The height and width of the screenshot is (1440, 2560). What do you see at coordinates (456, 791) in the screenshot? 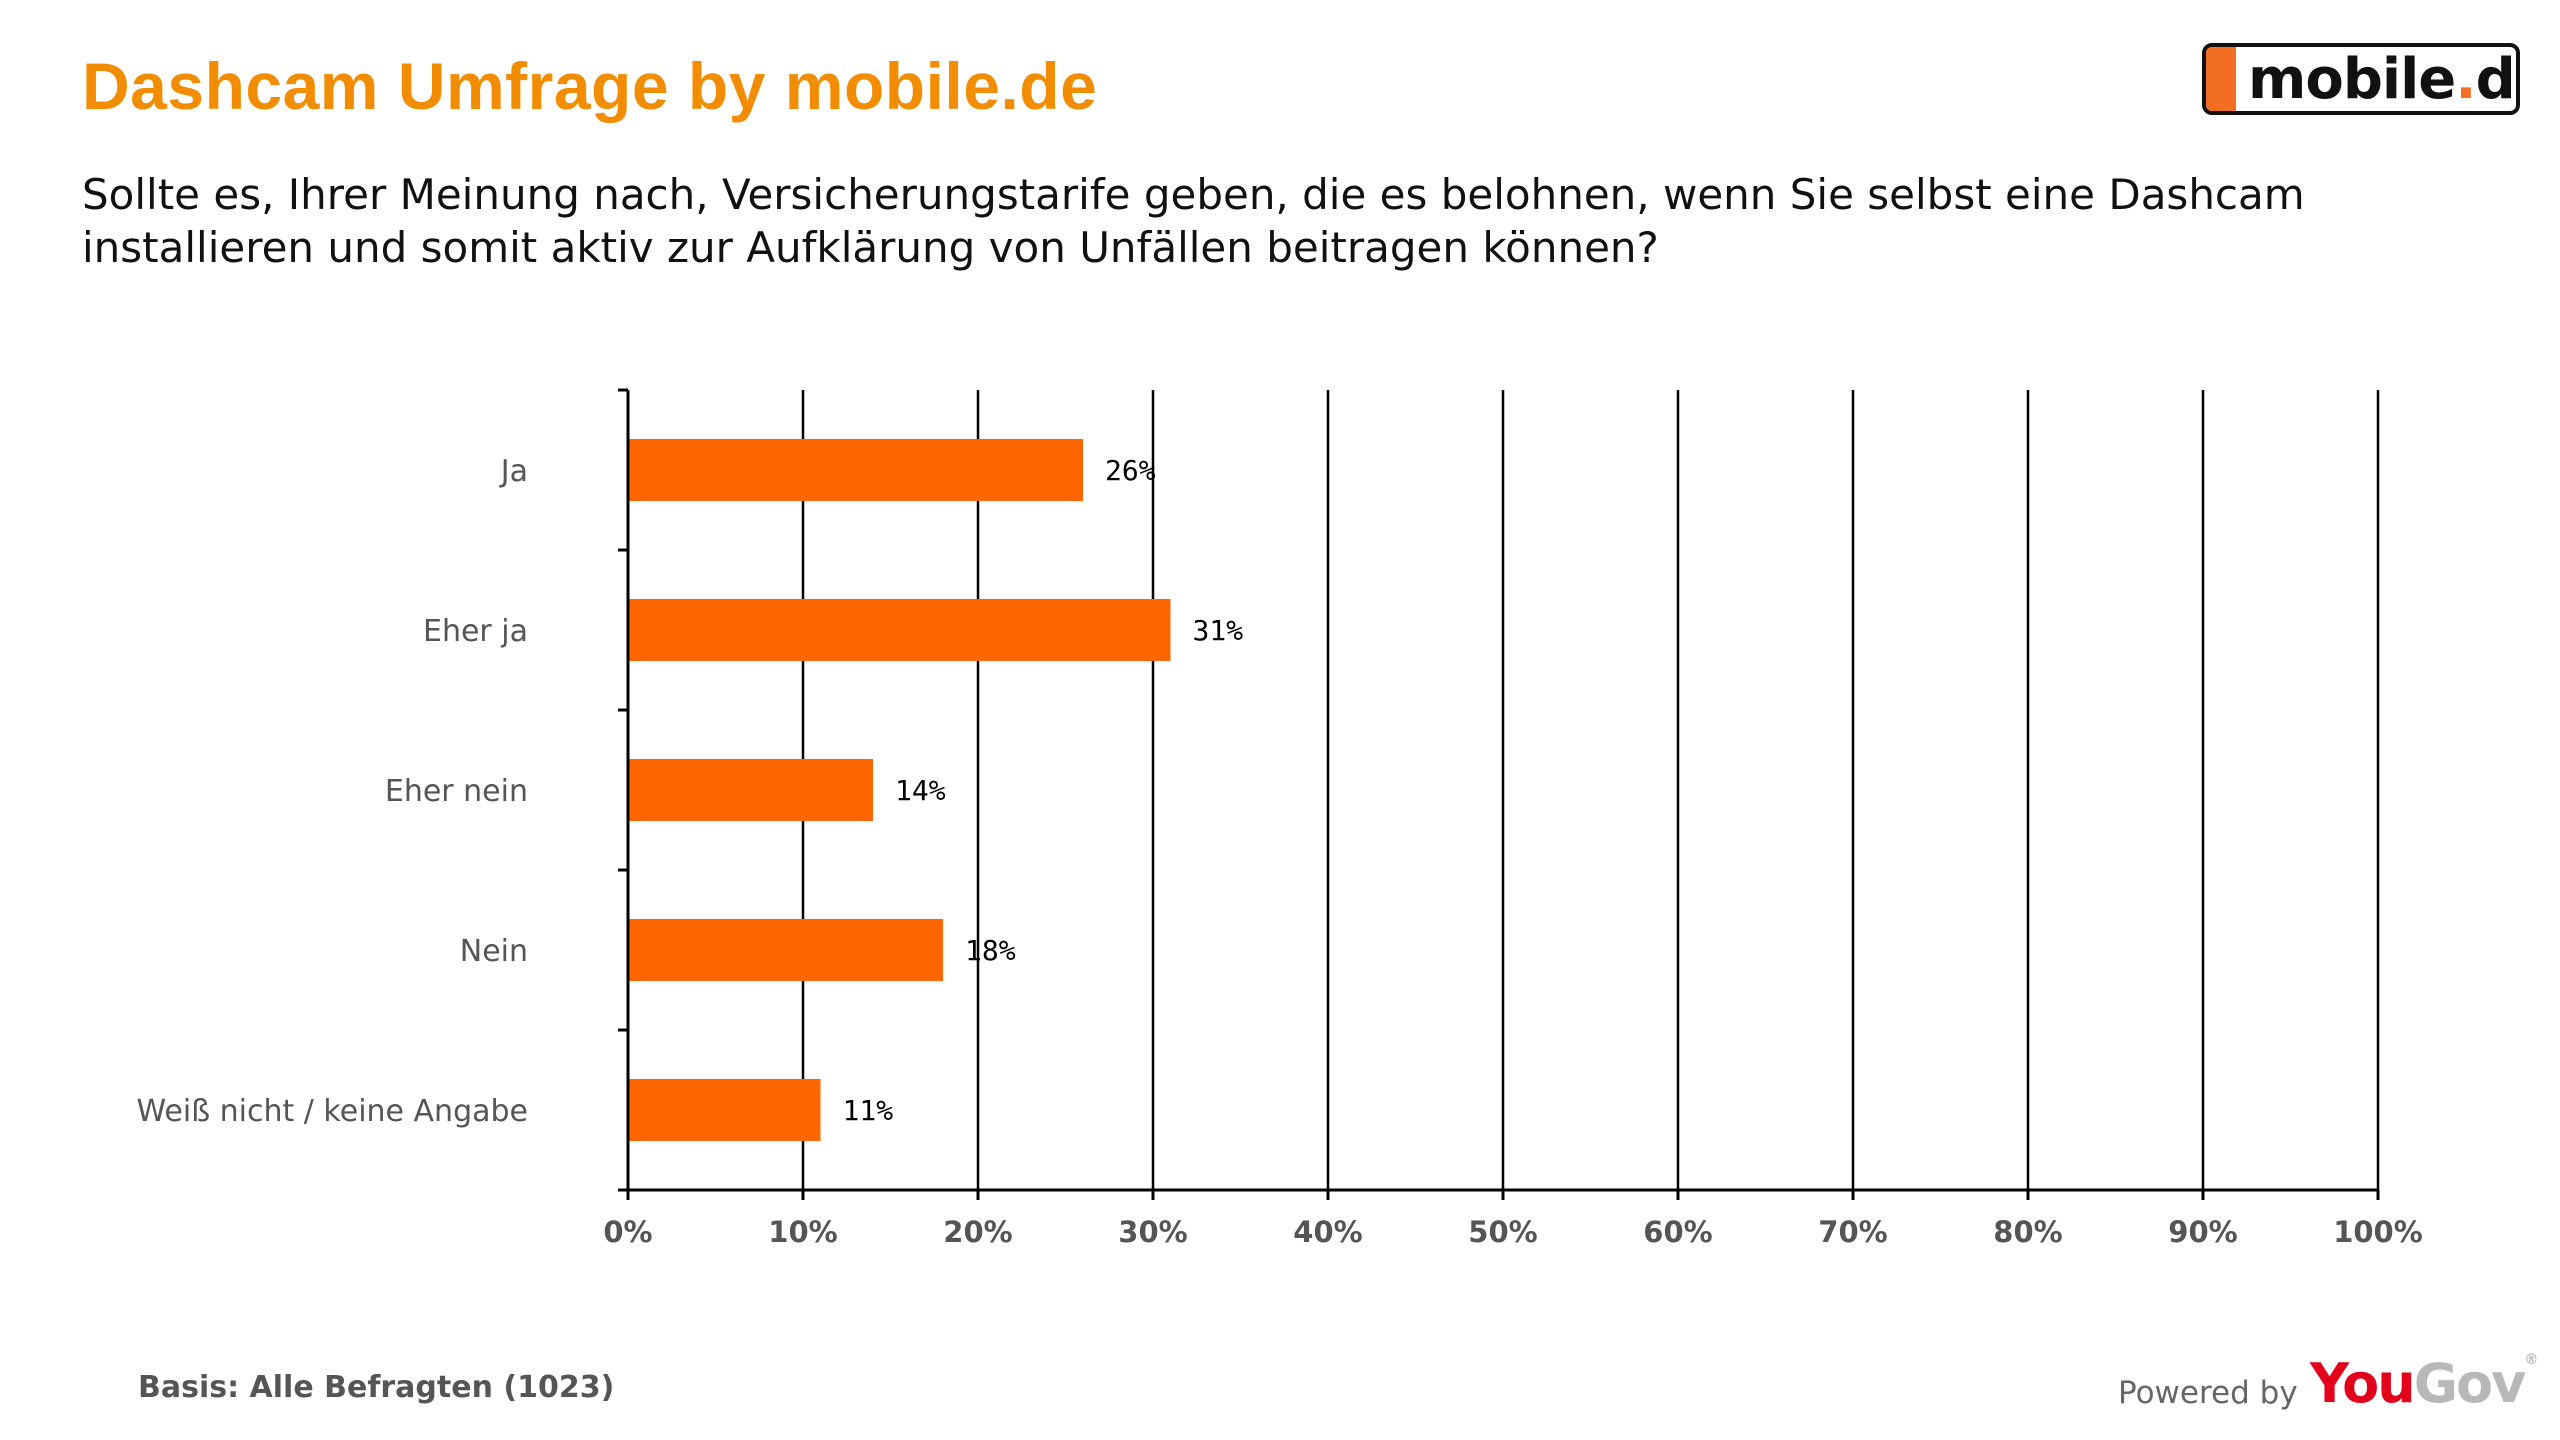
I see `category-label: Eher nein` at bounding box center [456, 791].